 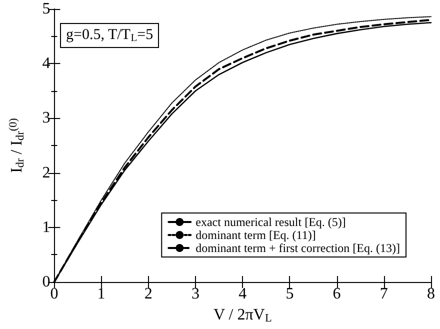 What do you see at coordinates (46, 63) in the screenshot?
I see `y-tick-label: 4` at bounding box center [46, 63].